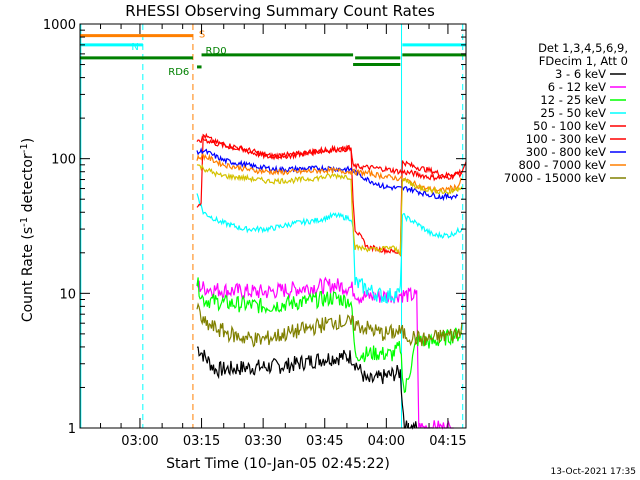  I want to click on generated-timestamp: 13-Oct-2021 17:35, so click(593, 472).